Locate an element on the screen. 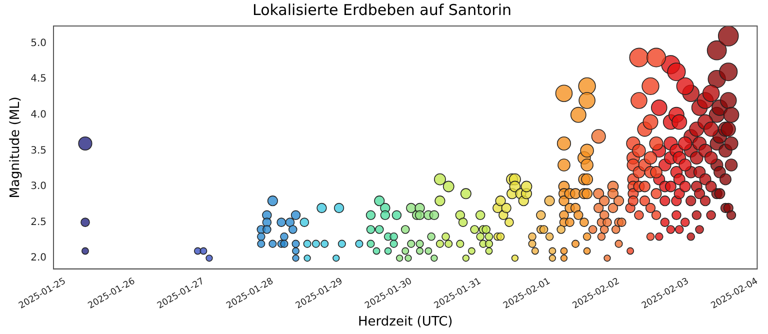  y-axis-title: Magnitude (ML) is located at coordinates (16, 147).